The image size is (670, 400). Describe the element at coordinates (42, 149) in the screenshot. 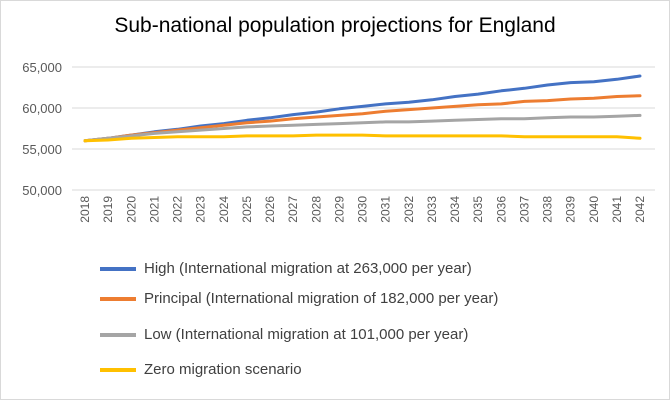

I see `y-tick-label: 55,000` at that location.